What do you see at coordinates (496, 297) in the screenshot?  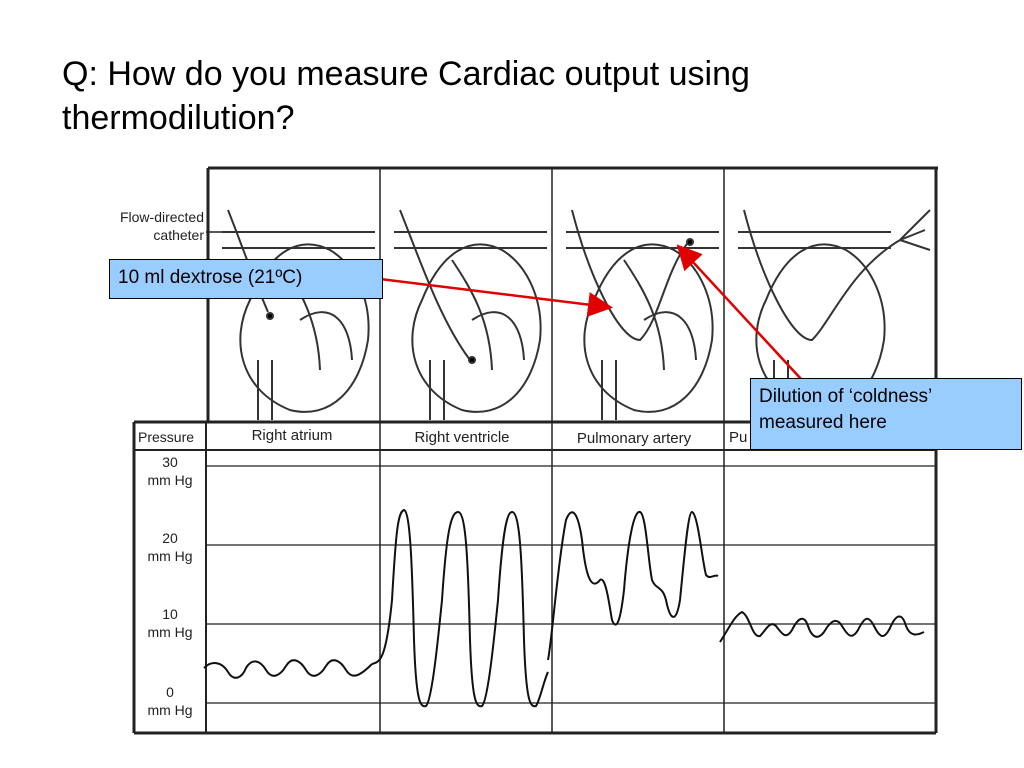 I see `injection-arrow` at bounding box center [496, 297].